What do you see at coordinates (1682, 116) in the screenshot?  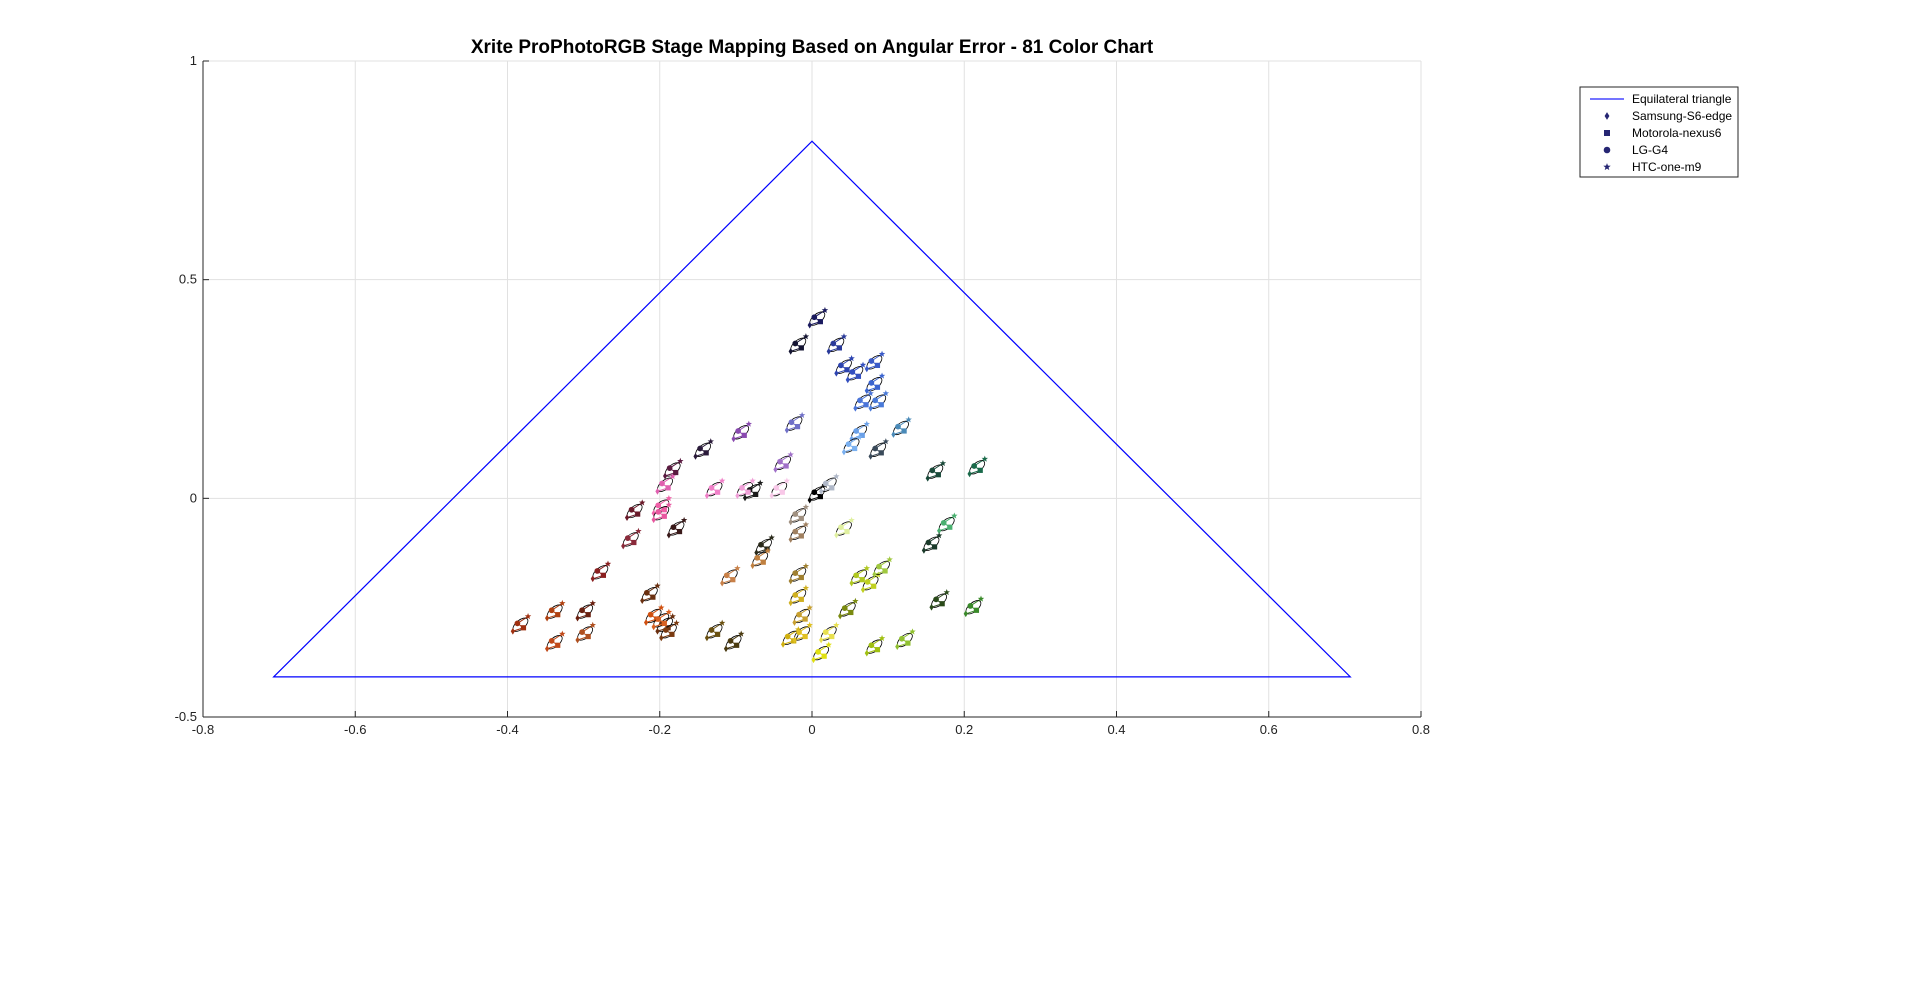 I see `legend-label: Samsung-S6-edge` at bounding box center [1682, 116].